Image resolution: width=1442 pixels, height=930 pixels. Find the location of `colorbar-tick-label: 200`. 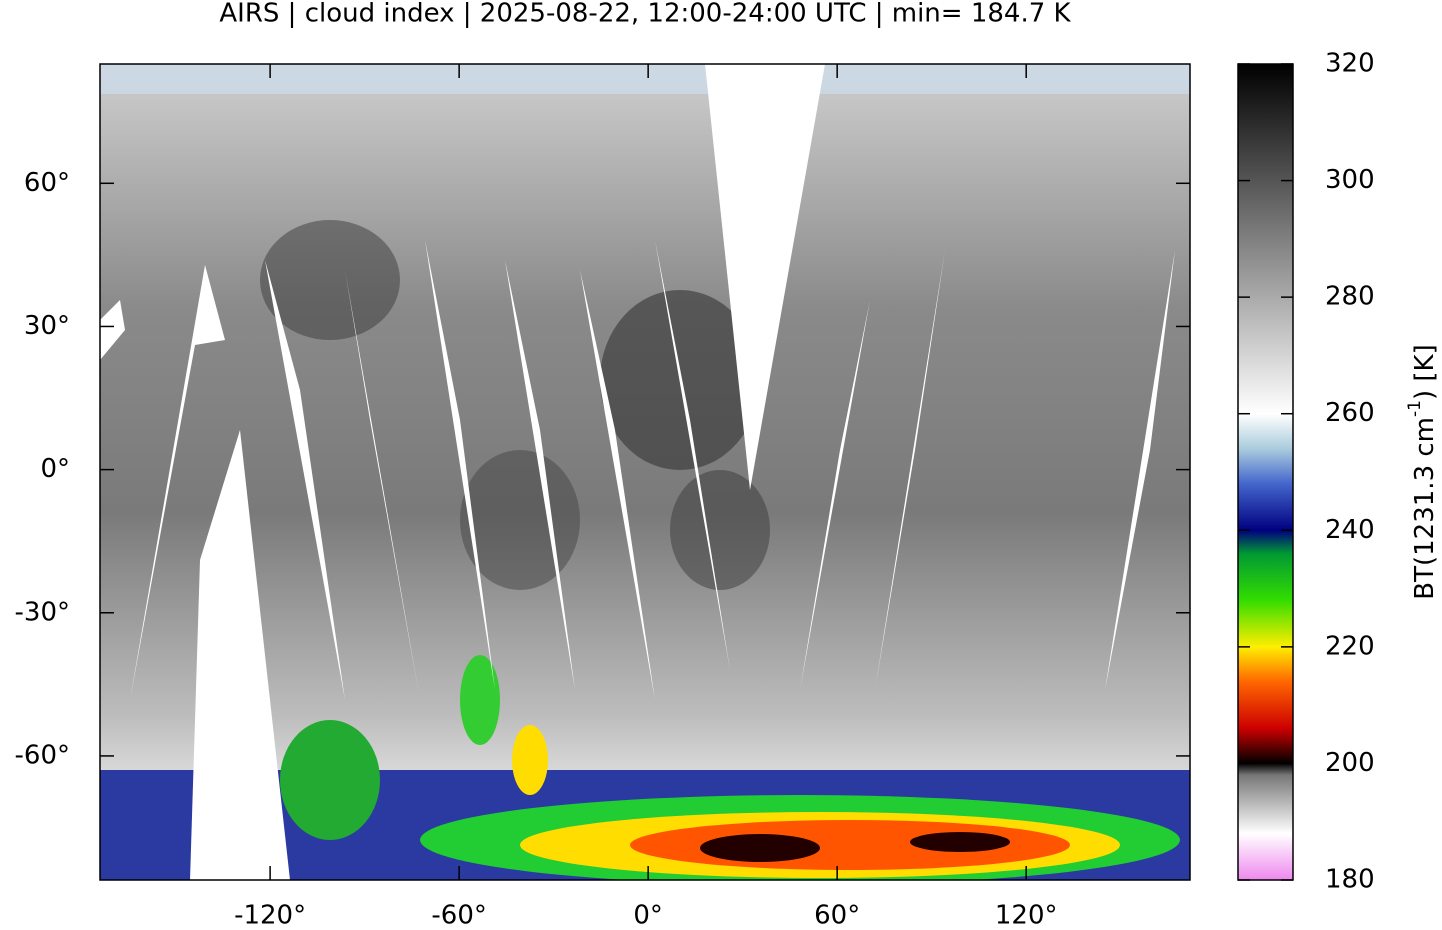

colorbar-tick-label: 200 is located at coordinates (1350, 763).